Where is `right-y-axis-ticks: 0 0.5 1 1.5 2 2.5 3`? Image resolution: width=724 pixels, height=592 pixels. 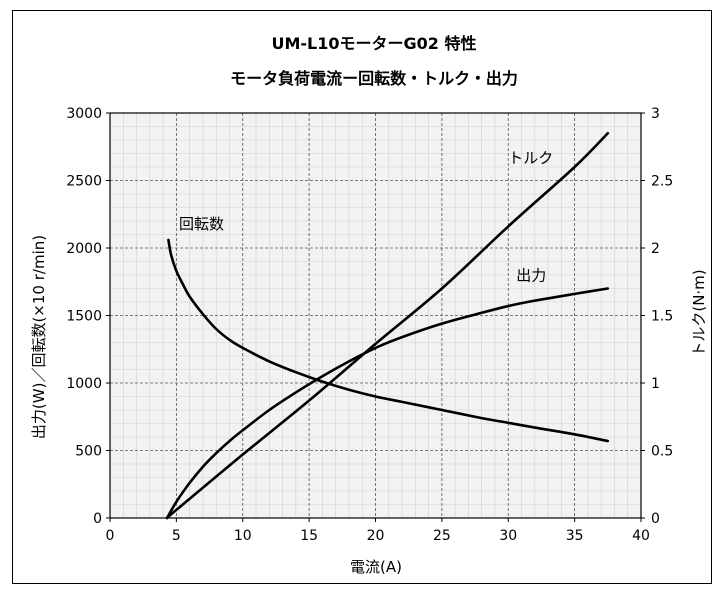
right-y-axis-ticks: 0 0.5 1 1.5 2 2.5 3 is located at coordinates (657, 316).